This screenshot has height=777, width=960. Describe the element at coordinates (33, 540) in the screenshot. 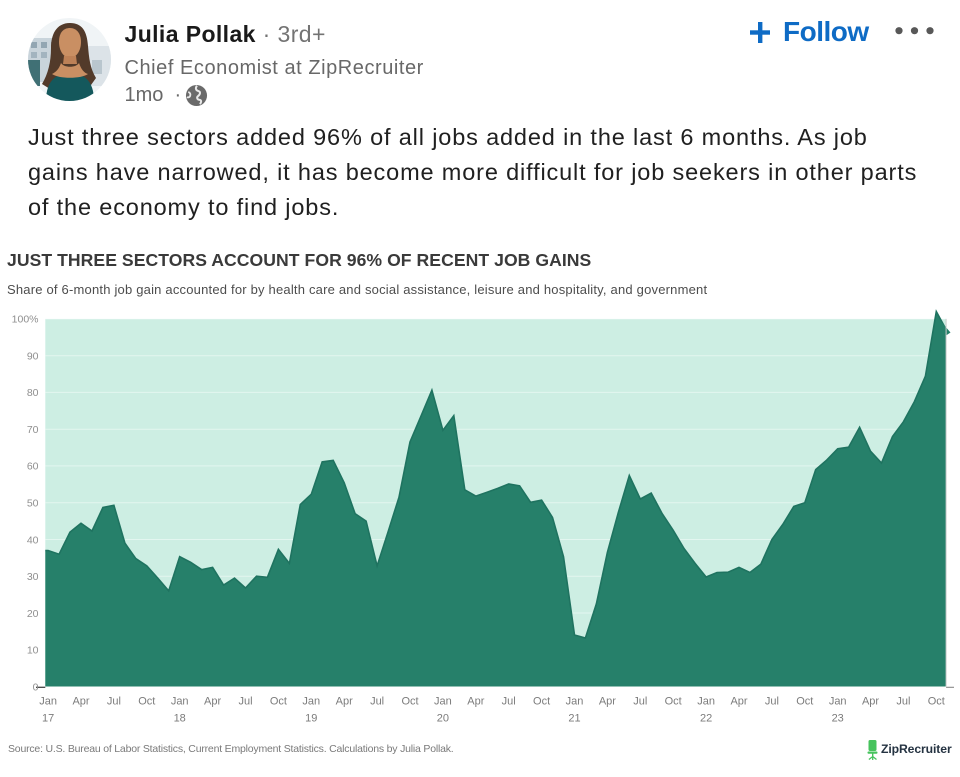

I see `svg-text: 40` at that location.